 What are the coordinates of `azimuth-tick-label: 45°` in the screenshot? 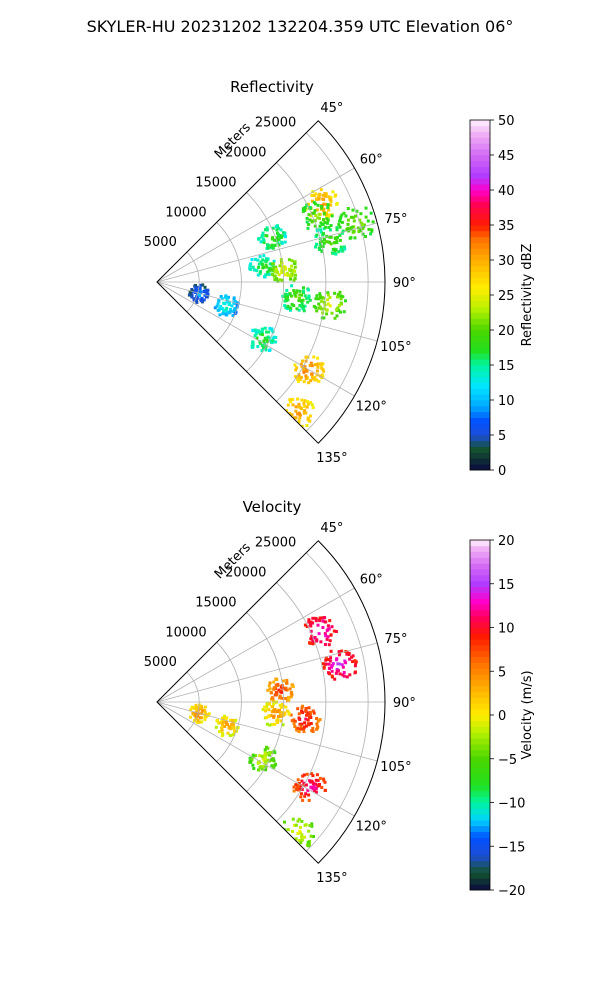 It's located at (331, 108).